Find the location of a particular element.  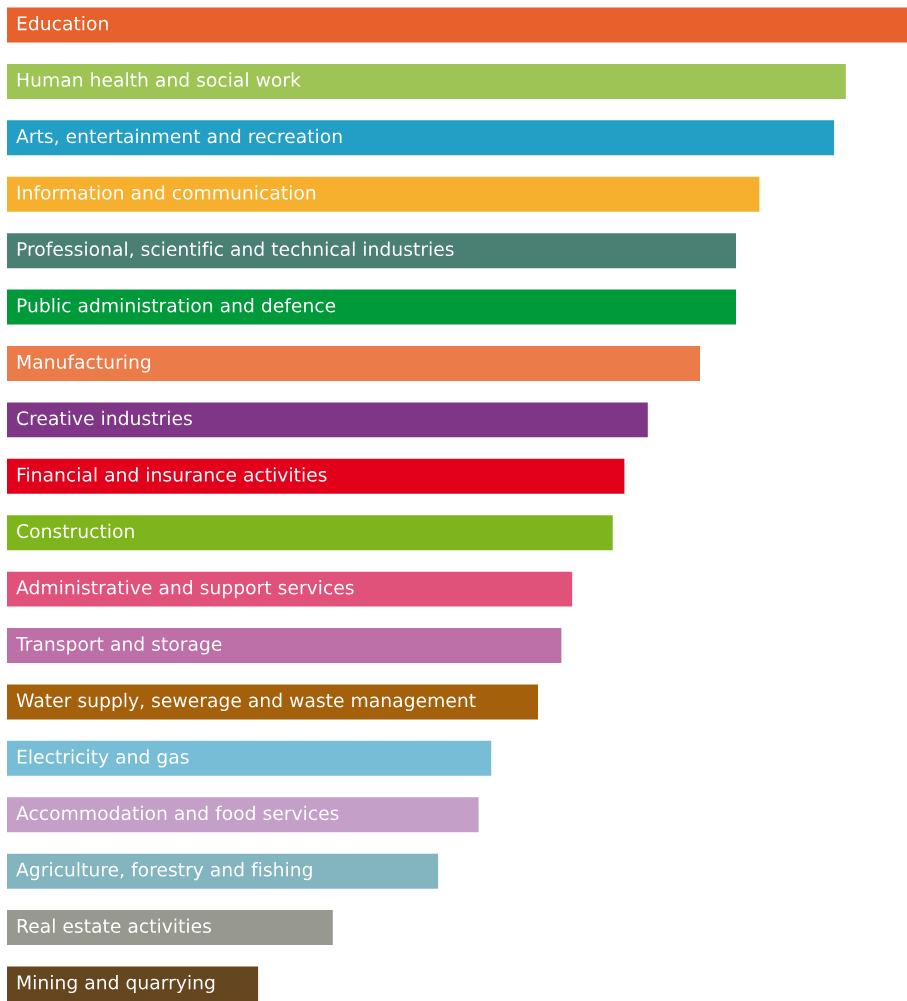

y-tick-label: Public administration and defence is located at coordinates (176, 305).